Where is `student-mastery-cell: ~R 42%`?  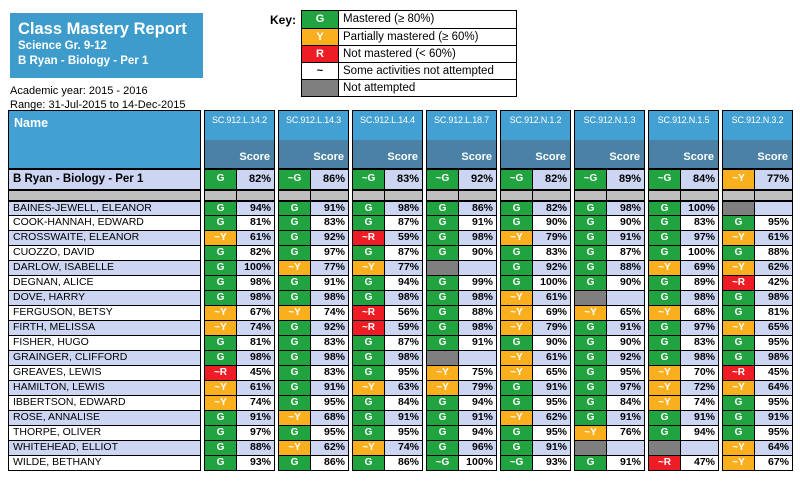 student-mastery-cell: ~R 42% is located at coordinates (757, 282).